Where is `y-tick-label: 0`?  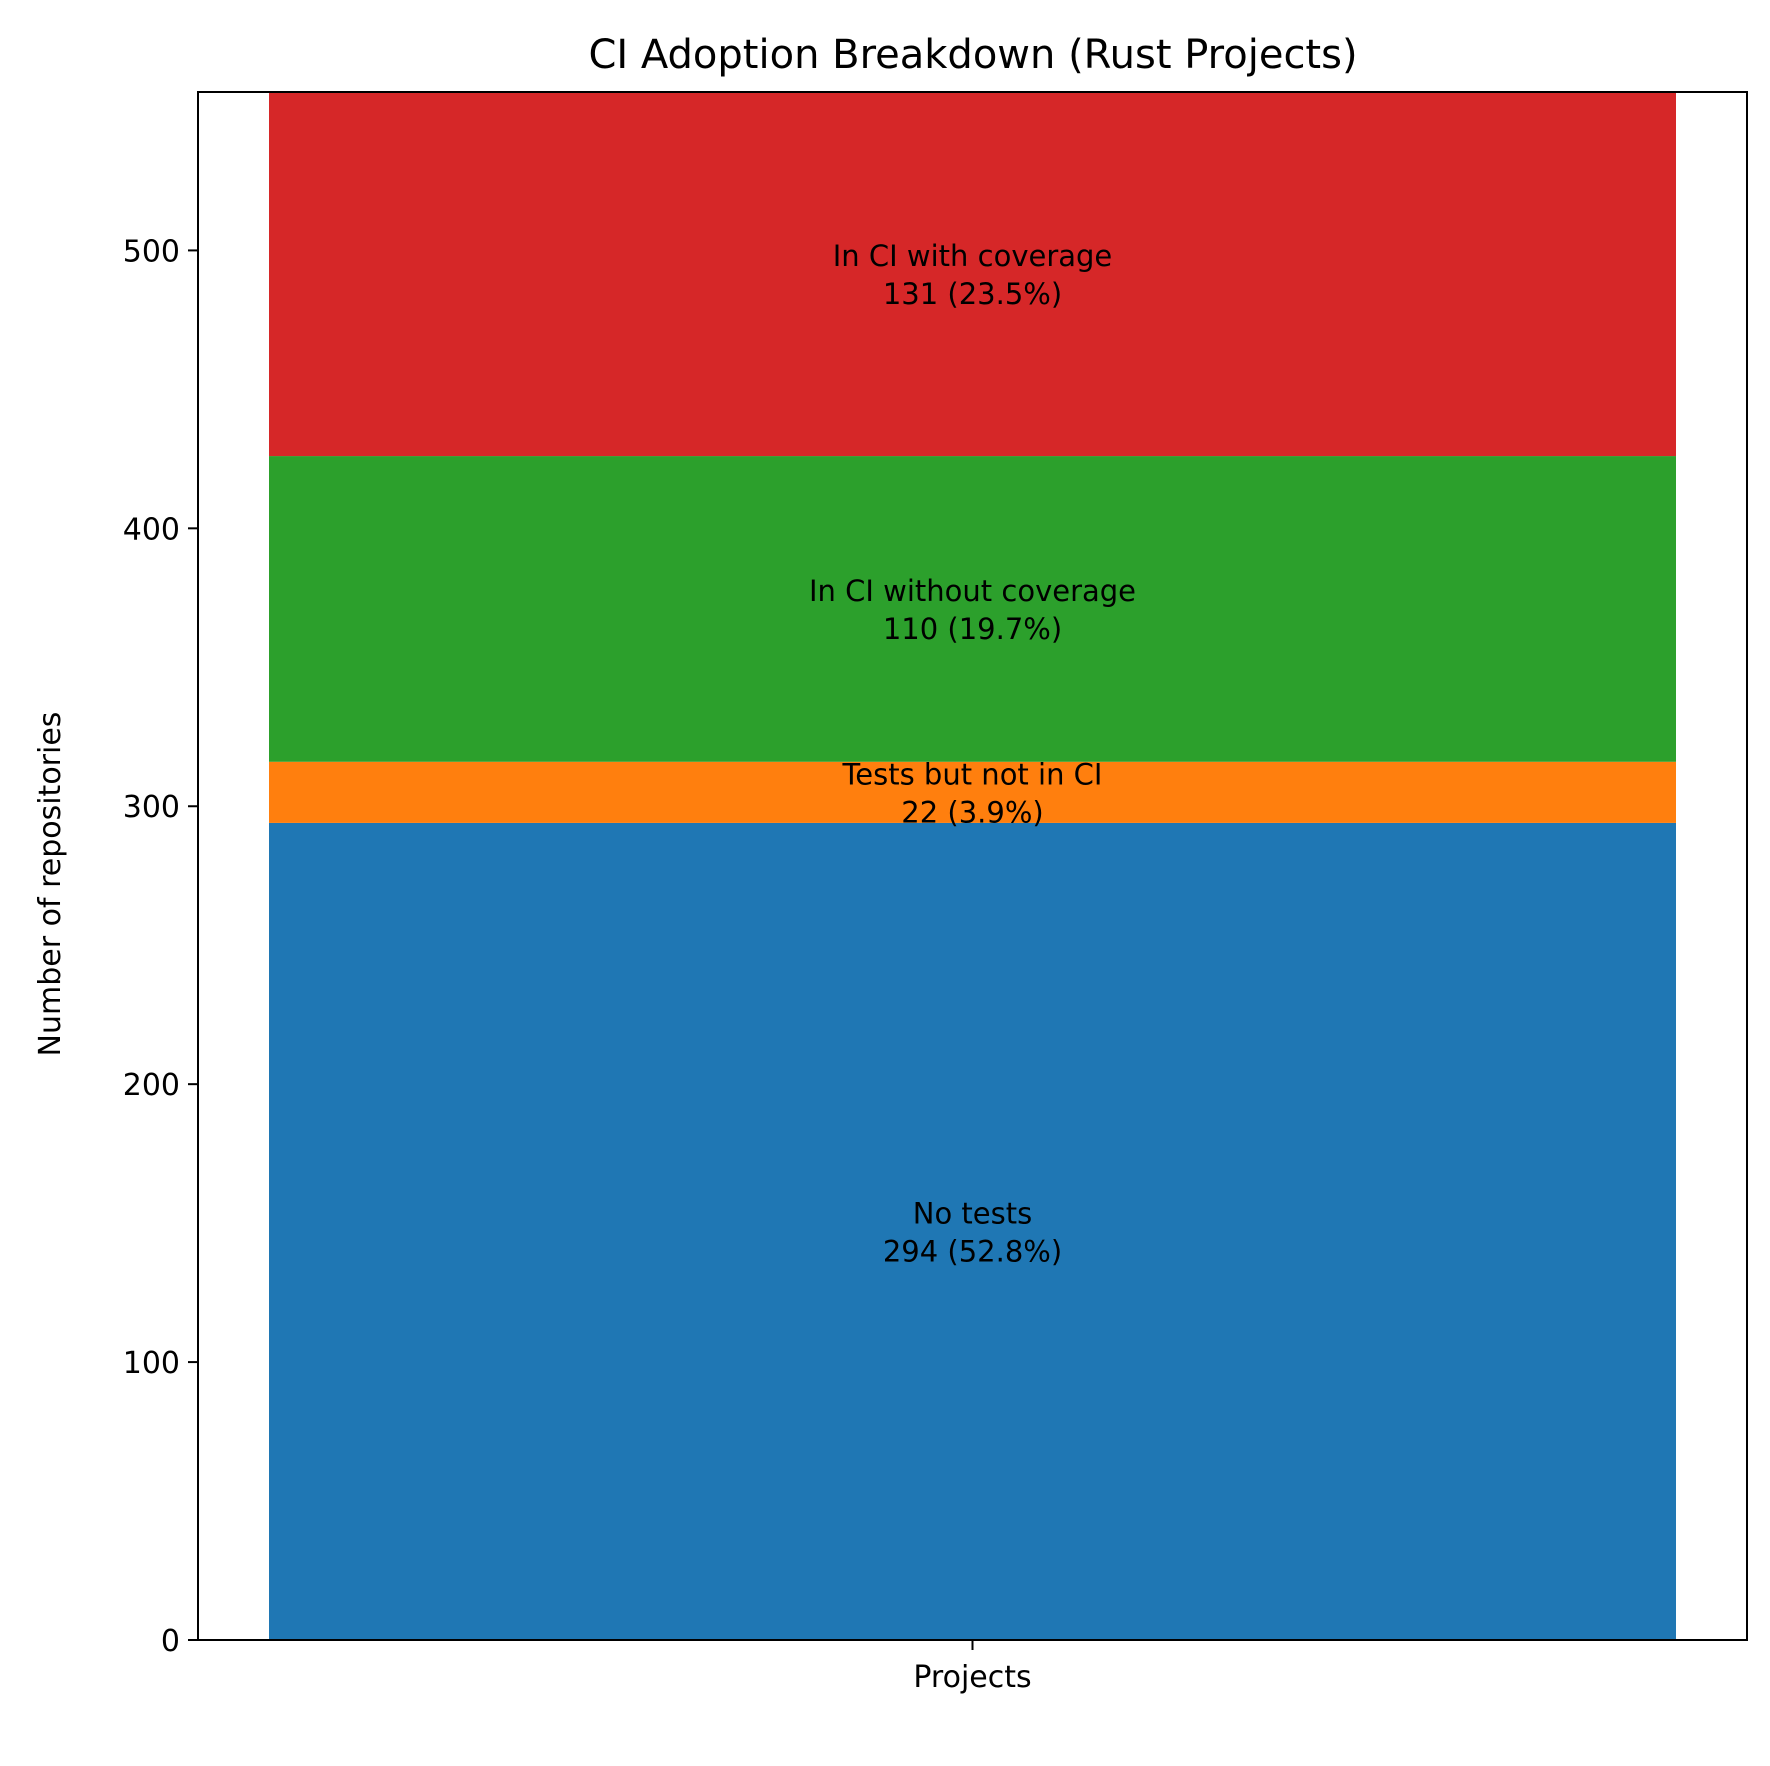
y-tick-label: 0 is located at coordinates (170, 1641).